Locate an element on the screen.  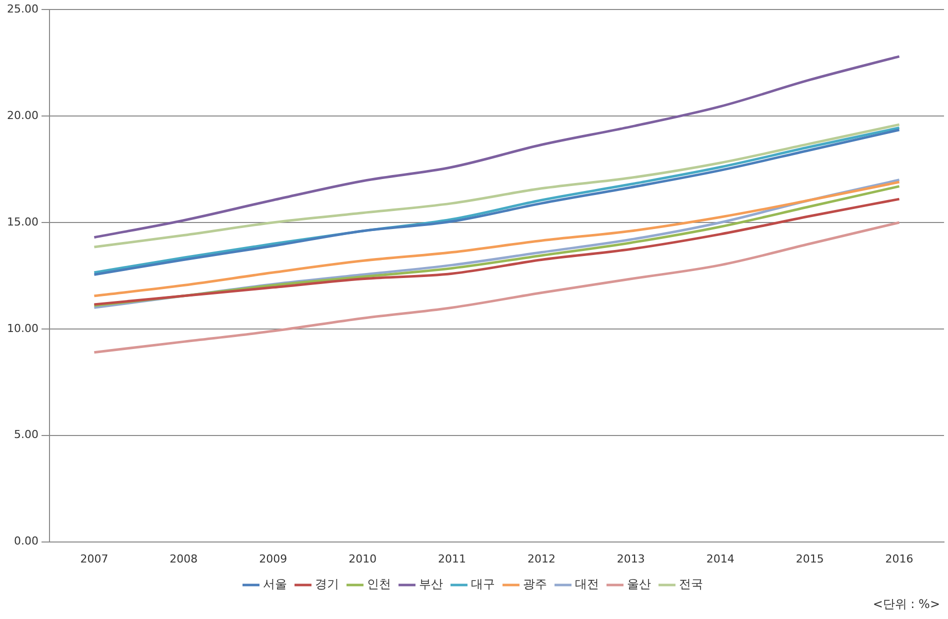
x-tick-label: 2009 is located at coordinates (273, 559).